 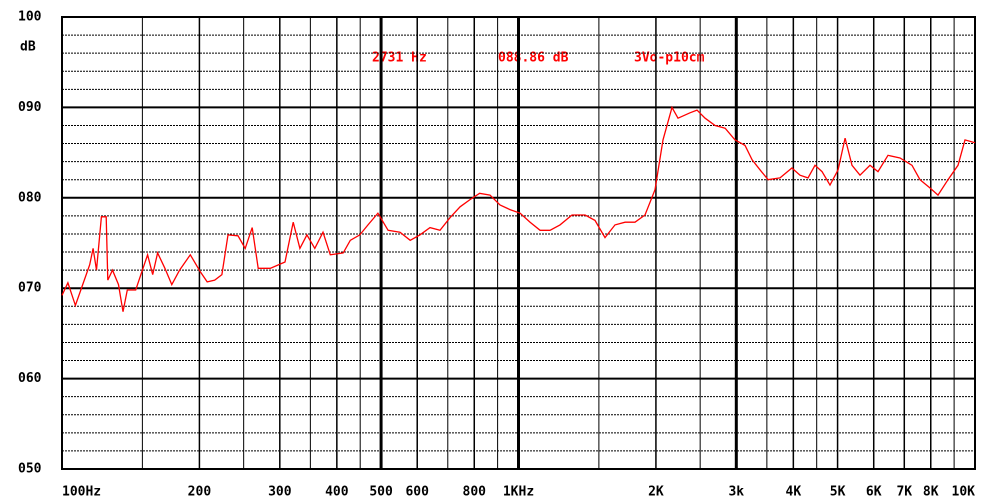 I want to click on x-tick-label: 600, so click(x=417, y=492).